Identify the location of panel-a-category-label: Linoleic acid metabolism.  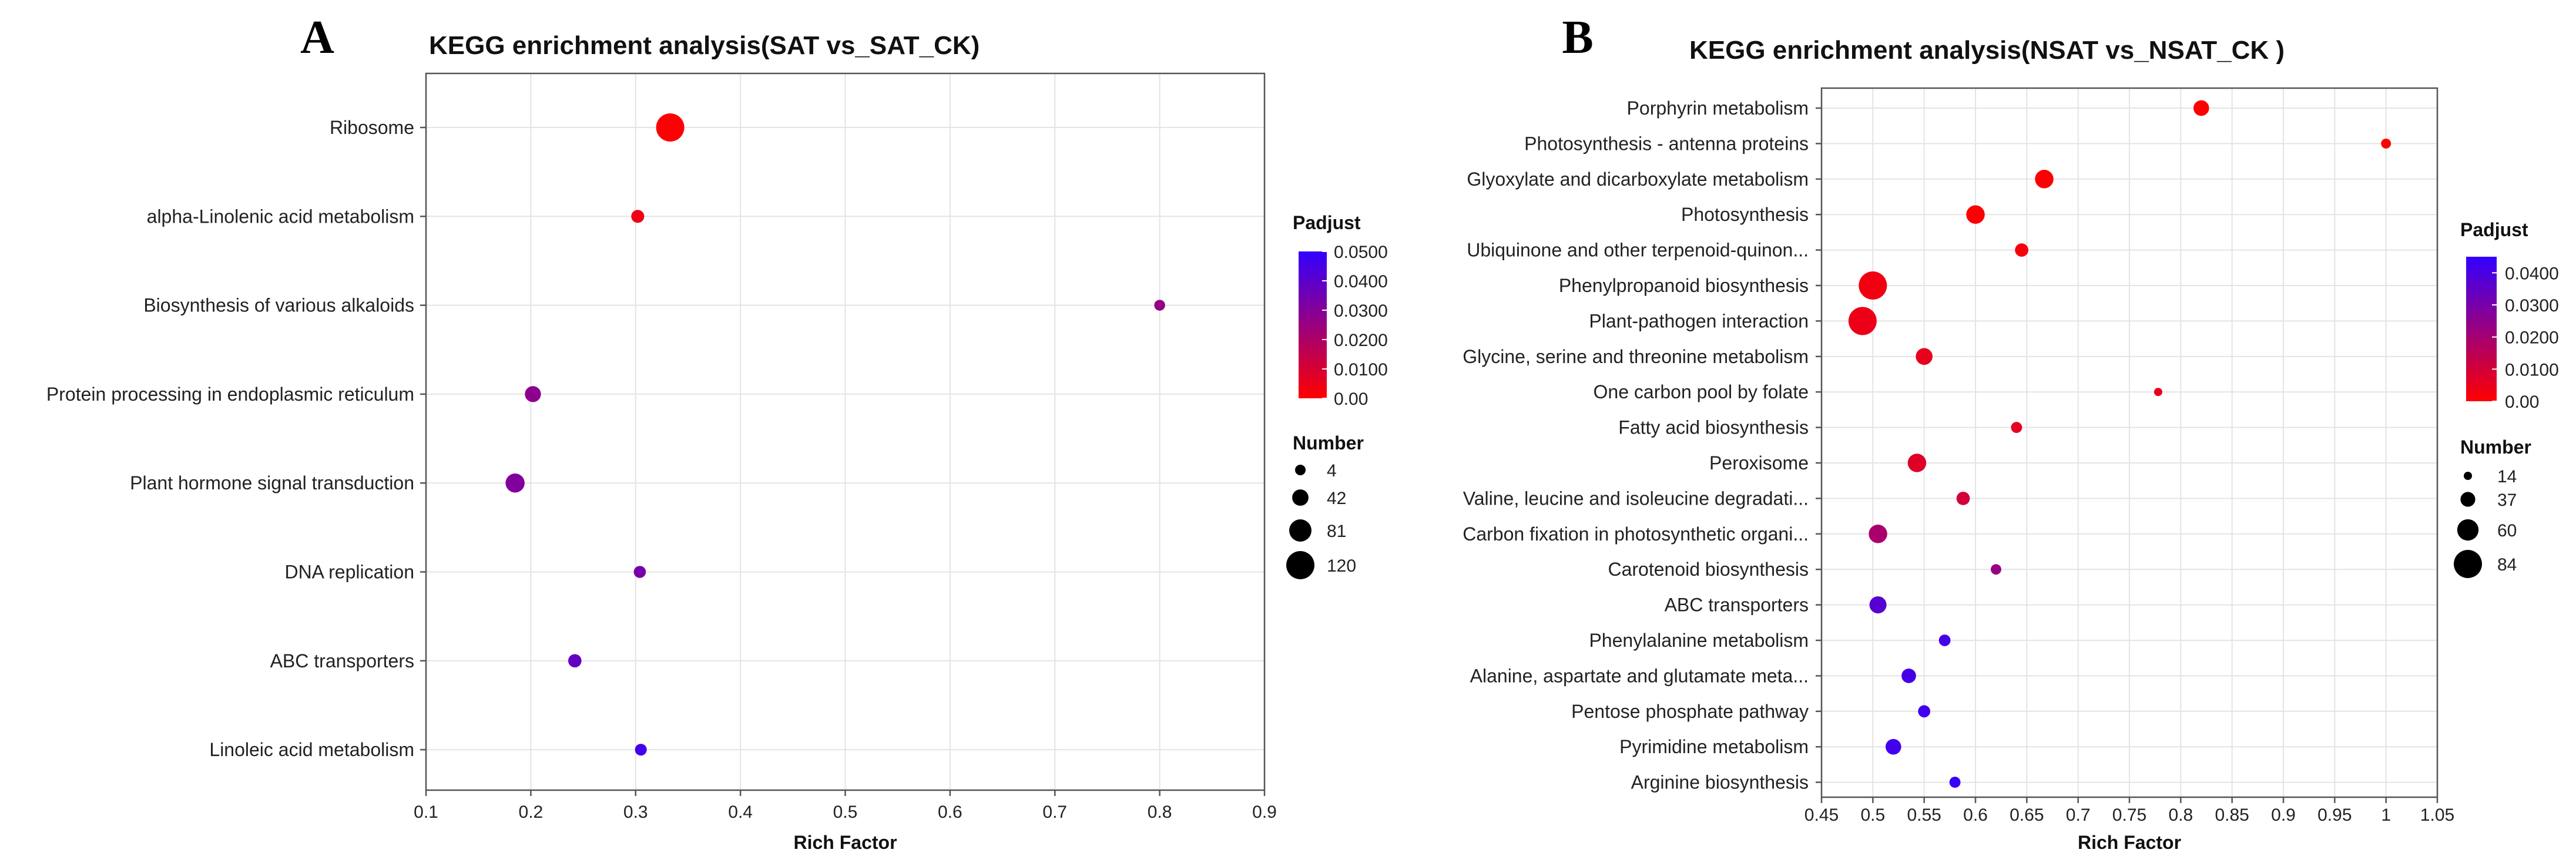
(312, 749).